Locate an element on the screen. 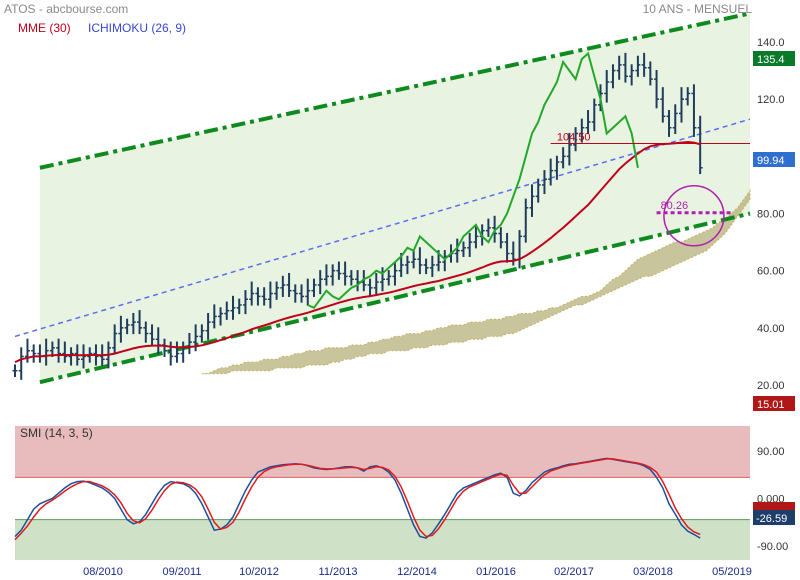  smi-badge-value: -26.59 is located at coordinates (774, 517).